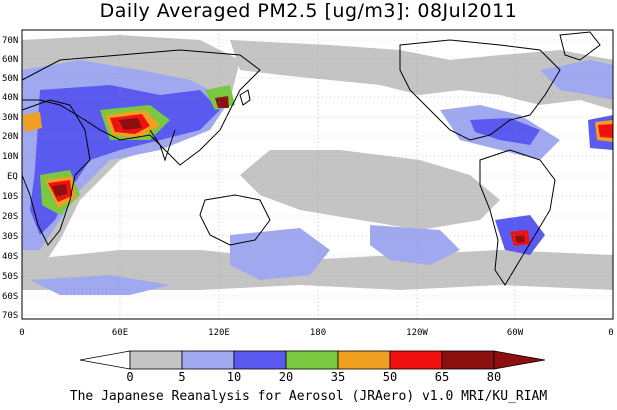  Describe the element at coordinates (10, 60) in the screenshot. I see `lat-label: 60N` at that location.